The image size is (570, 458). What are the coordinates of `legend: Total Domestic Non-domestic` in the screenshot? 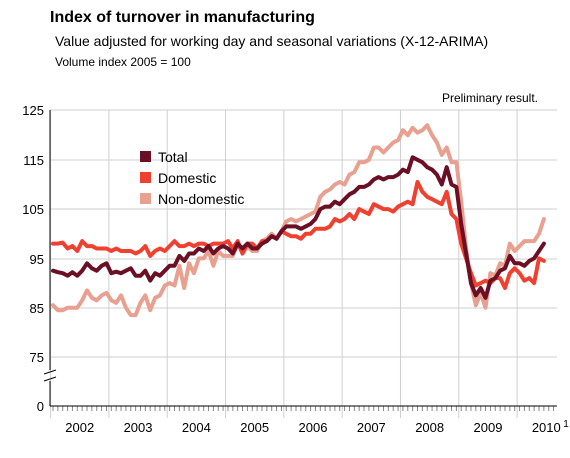 It's located at (192, 178).